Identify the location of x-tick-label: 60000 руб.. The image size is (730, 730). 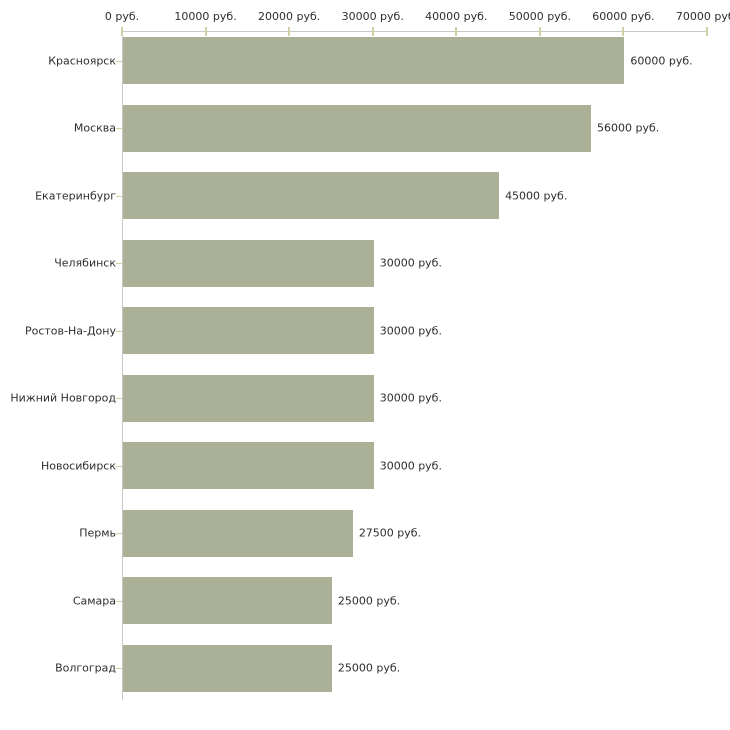
(623, 16).